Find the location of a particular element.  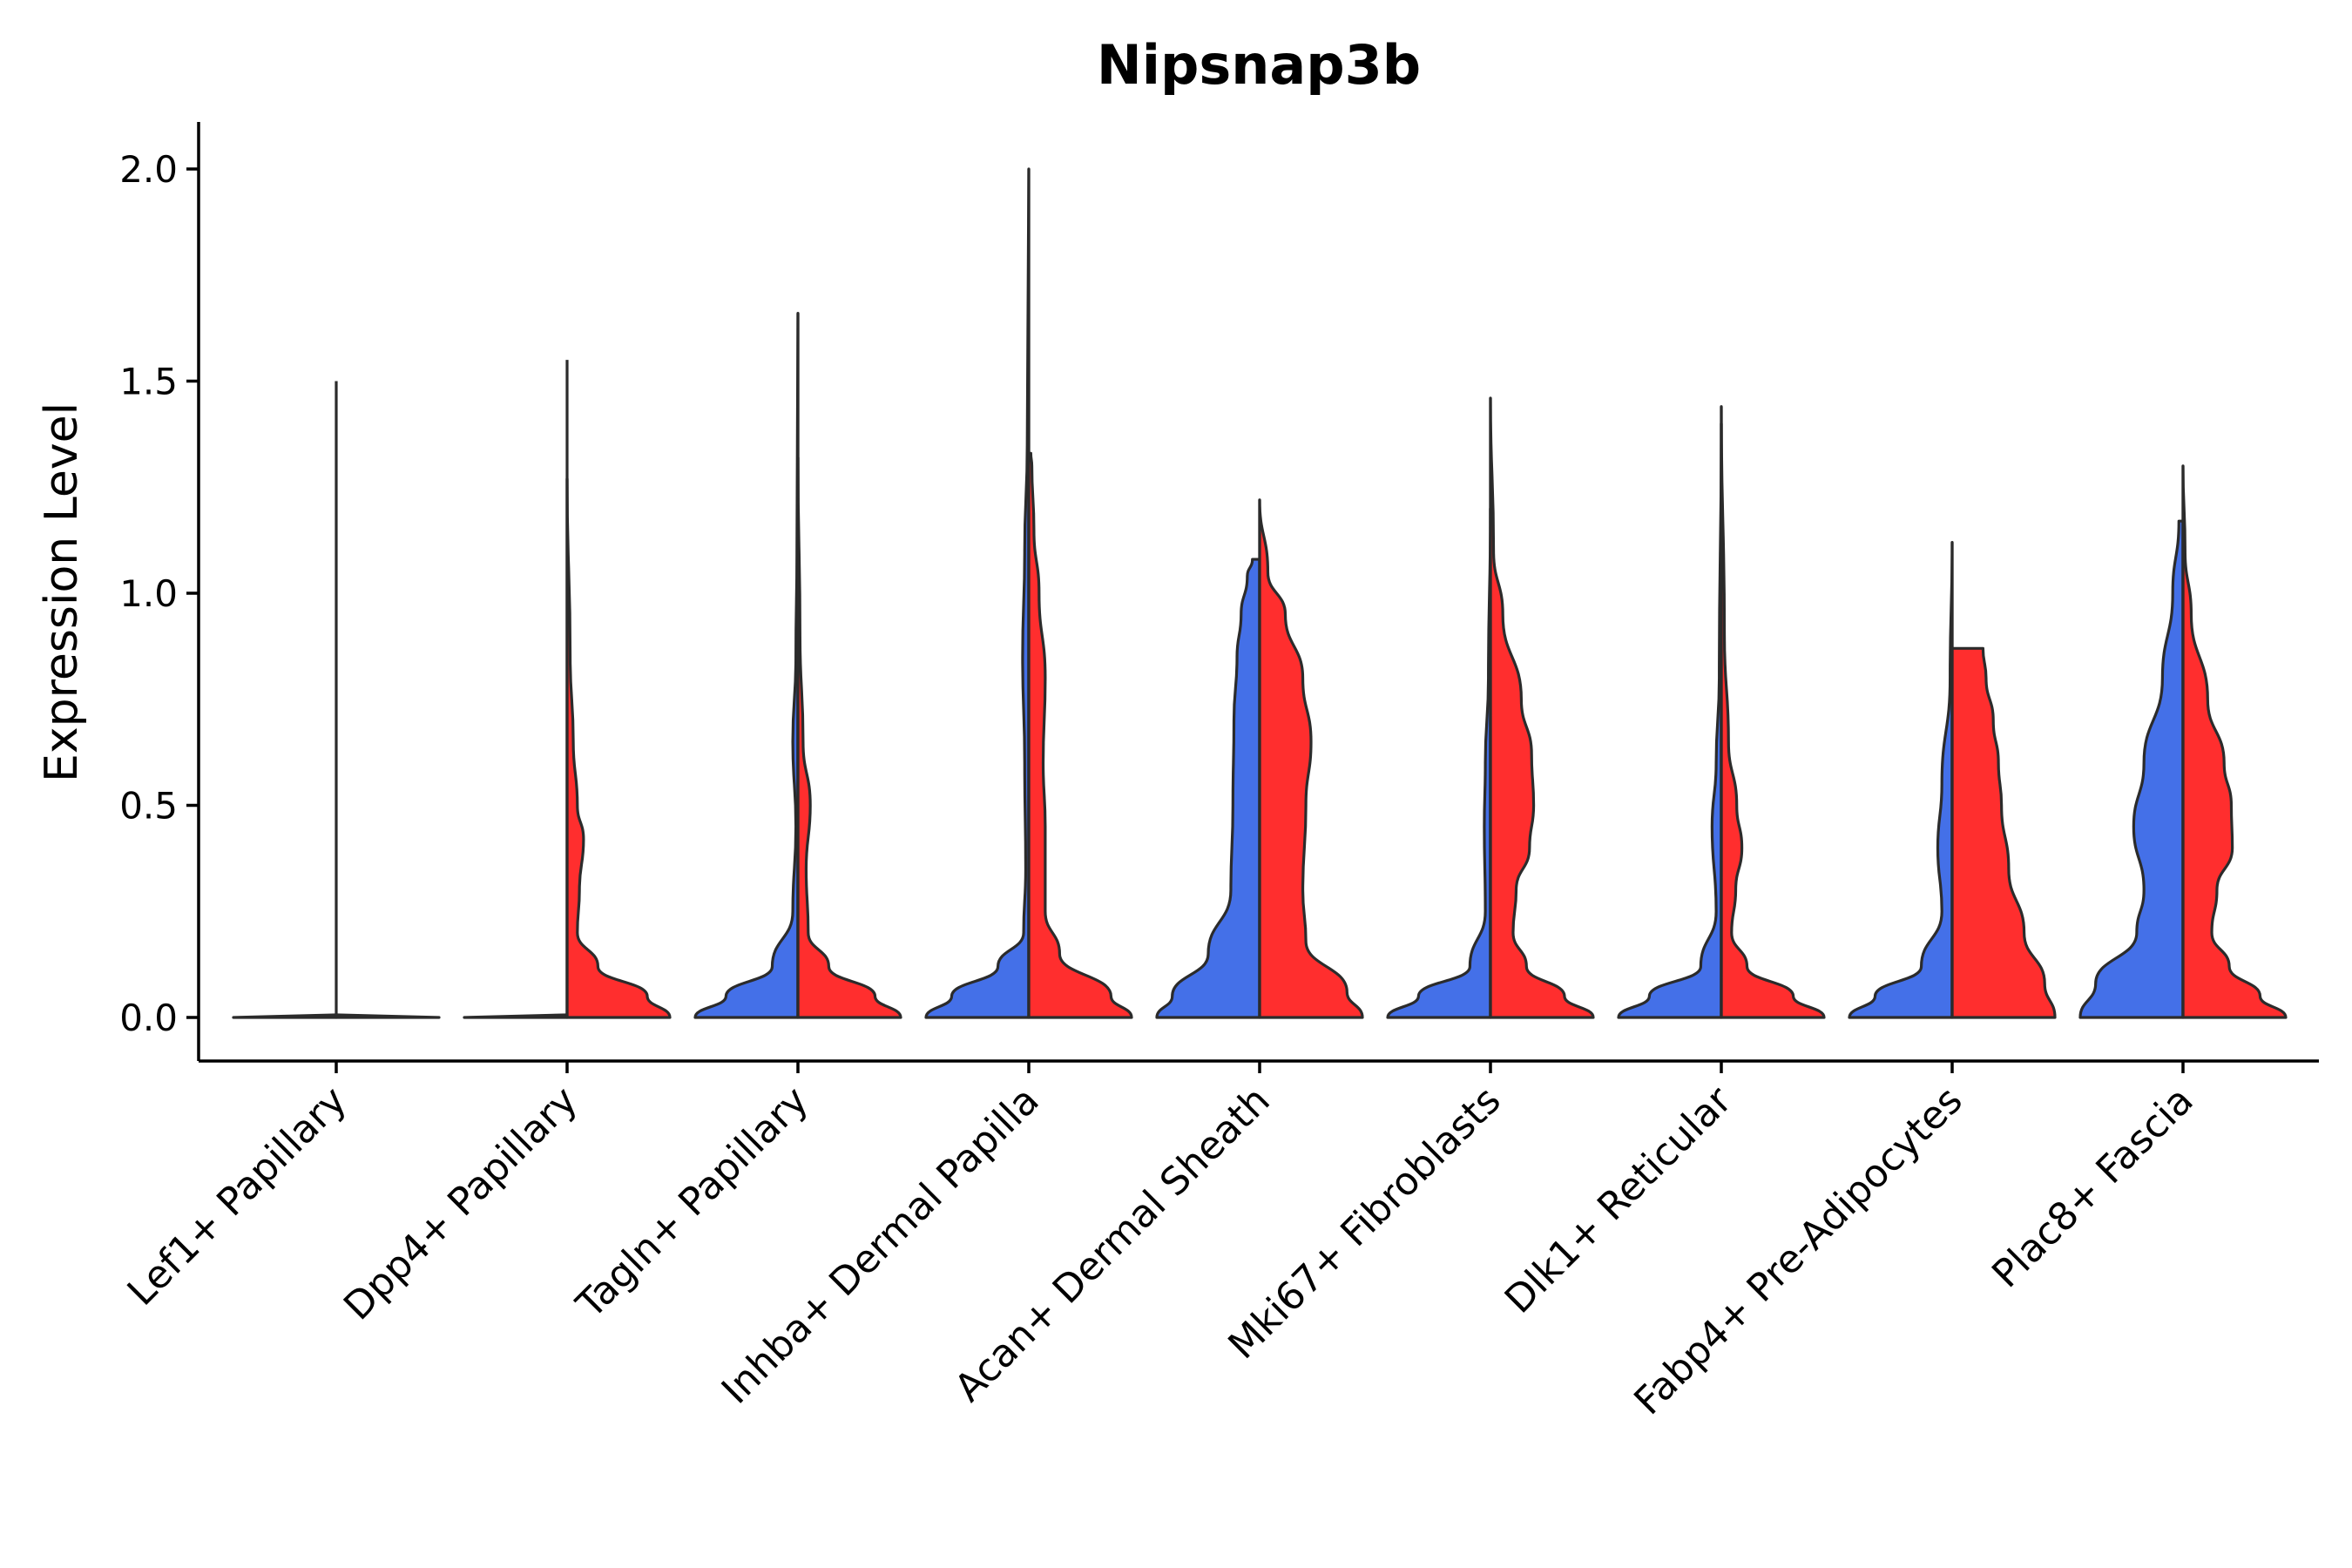

x-tick-label-dpp4-papillary: Dpp4+ Papillary is located at coordinates (460, 1203).